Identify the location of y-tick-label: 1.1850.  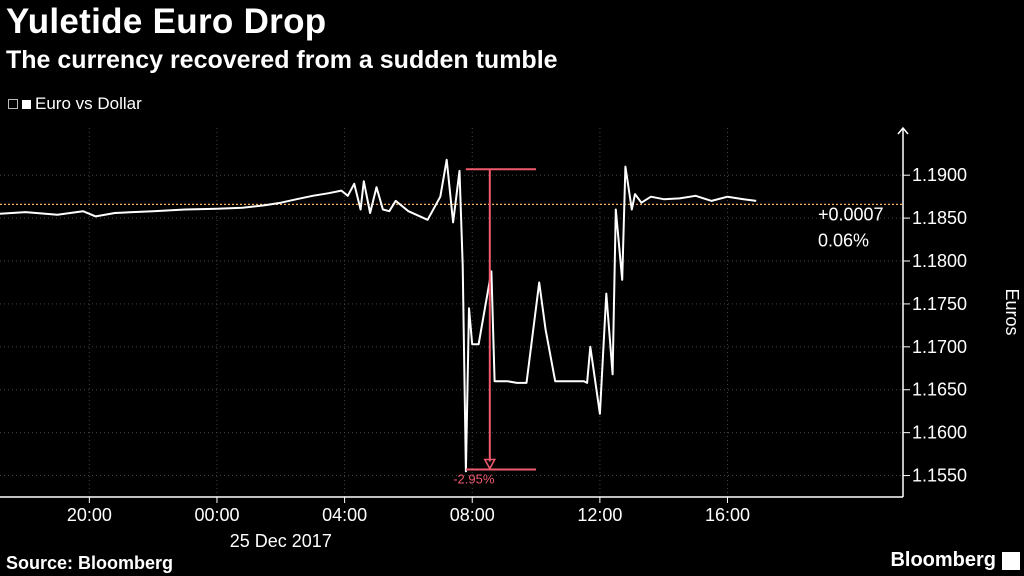
(939, 218).